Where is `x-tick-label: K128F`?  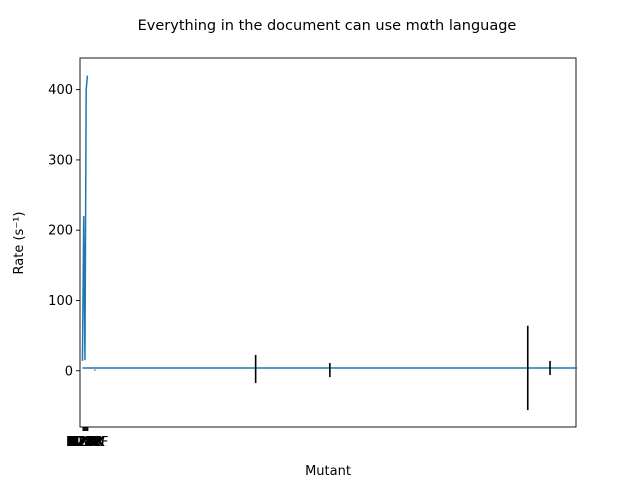
x-tick-label: K128F is located at coordinates (88, 442).